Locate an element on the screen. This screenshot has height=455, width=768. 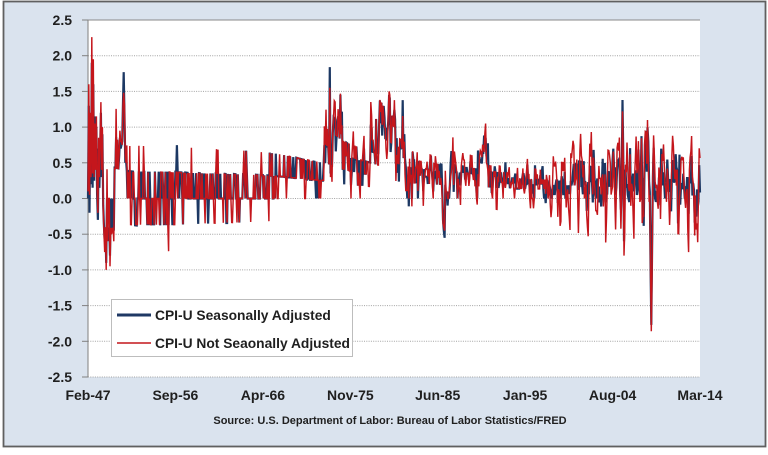
svg-text: Aug-04 is located at coordinates (613, 395).